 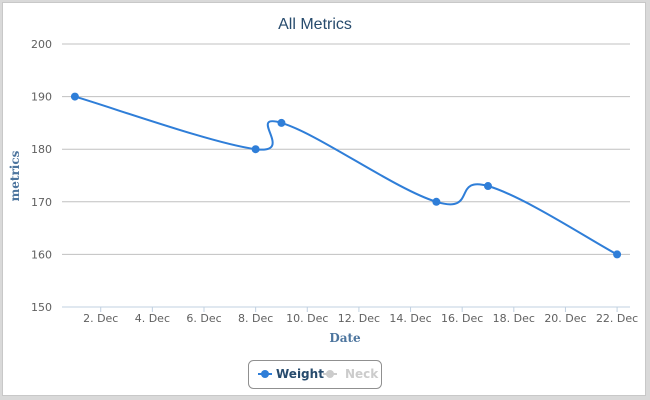 What do you see at coordinates (514, 318) in the screenshot?
I see `x-tick-label: 18. Dec` at bounding box center [514, 318].